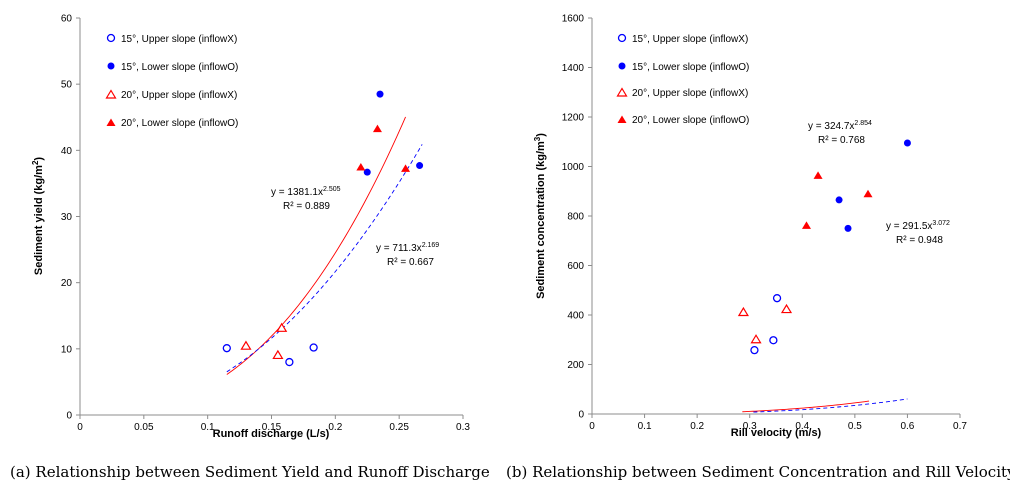 The image size is (1010, 490). What do you see at coordinates (38, 216) in the screenshot?
I see `chart-a-y-axis-label: Sediment yield (kg/m2)` at bounding box center [38, 216].